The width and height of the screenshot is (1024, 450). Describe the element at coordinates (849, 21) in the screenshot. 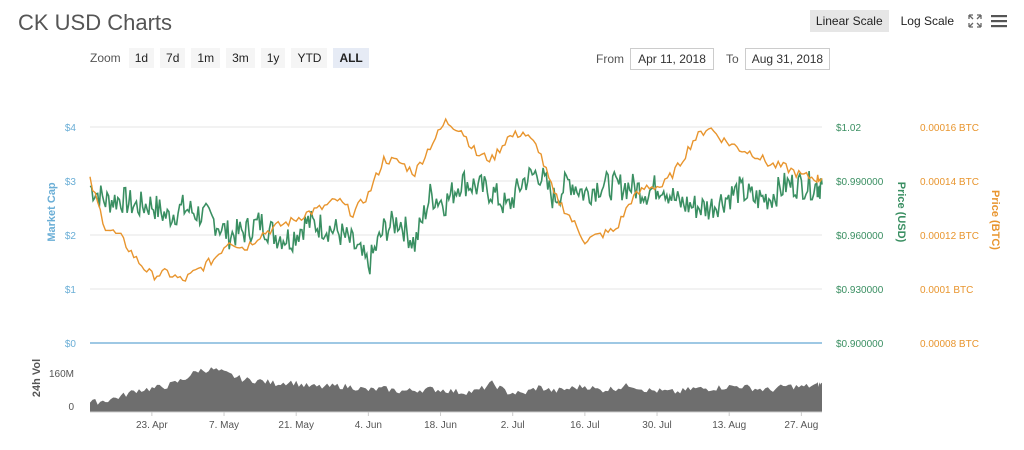

I see `linear-scale-button: Linear Scale` at that location.